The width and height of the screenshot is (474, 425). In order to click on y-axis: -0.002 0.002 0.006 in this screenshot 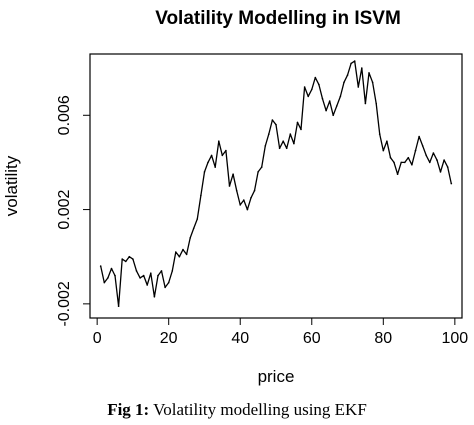, I will do `click(73, 211)`.